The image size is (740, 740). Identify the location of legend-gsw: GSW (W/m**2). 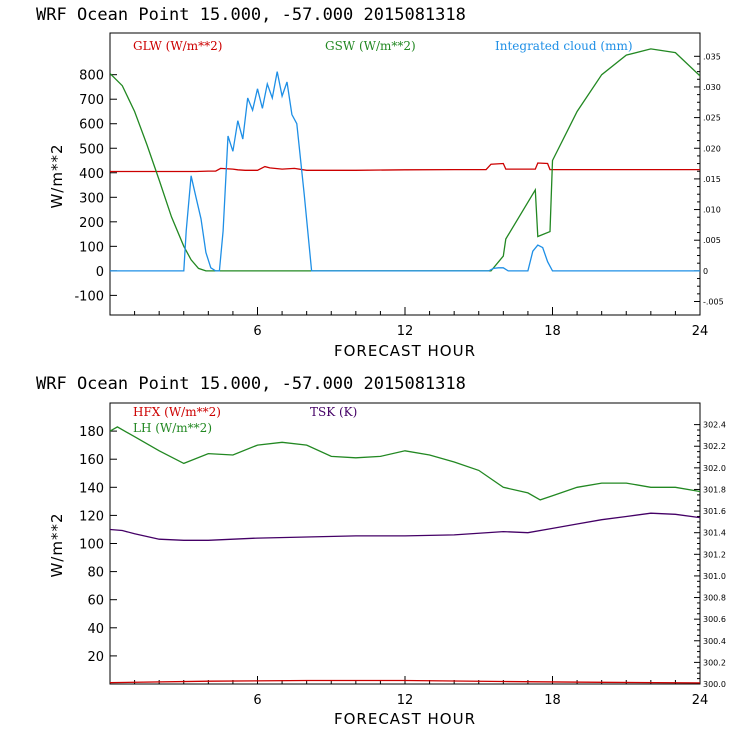
(370, 46).